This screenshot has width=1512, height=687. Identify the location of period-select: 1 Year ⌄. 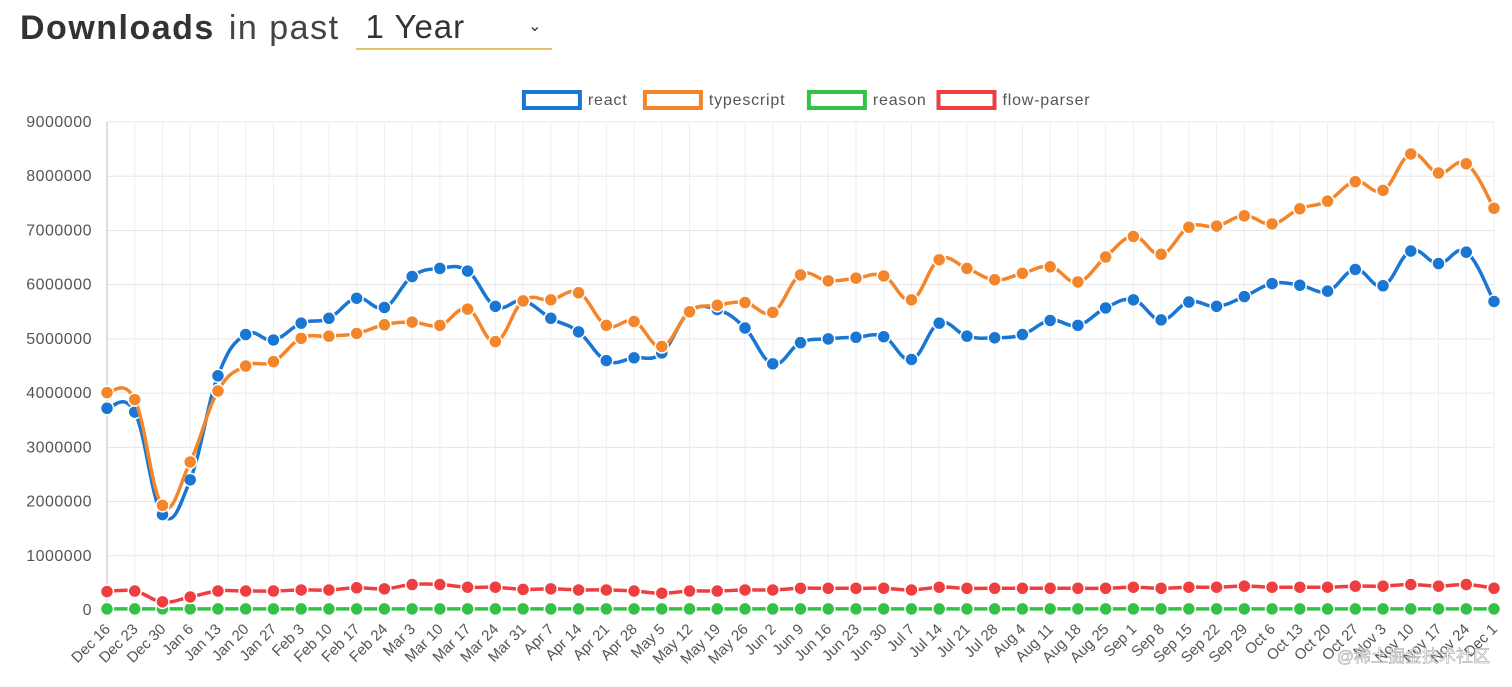
(453, 28).